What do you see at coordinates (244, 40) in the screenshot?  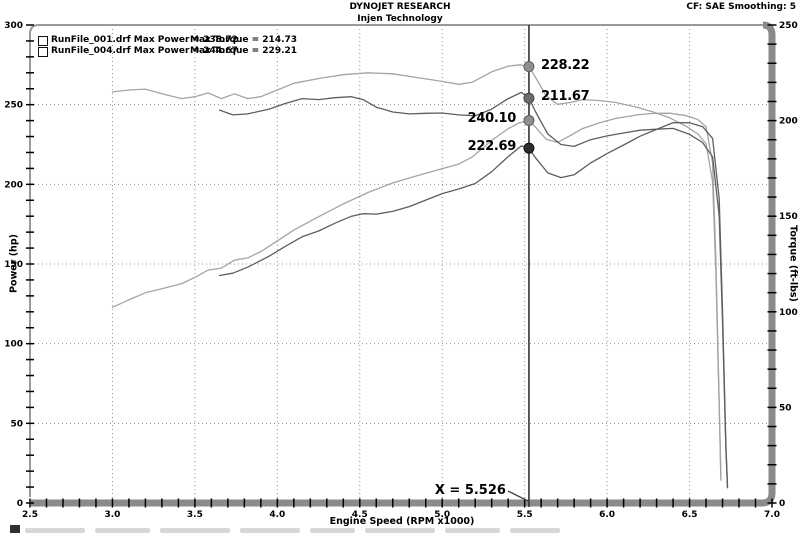 I see `legend-run-001-torque: Max Torque = 214.73` at bounding box center [244, 40].